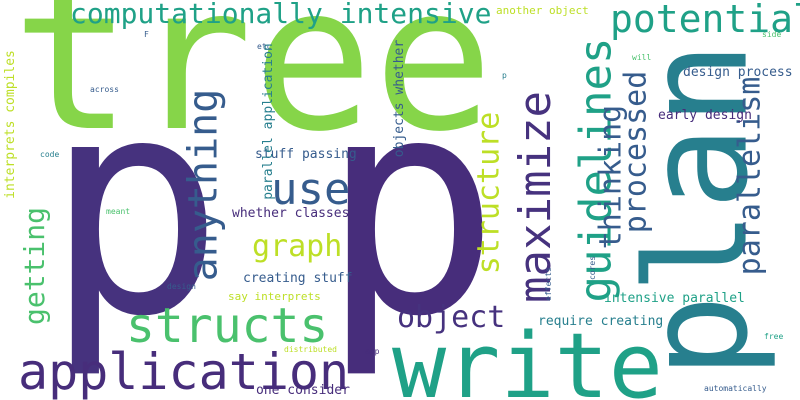  I want to click on word-getting: getting, so click(35, 266).